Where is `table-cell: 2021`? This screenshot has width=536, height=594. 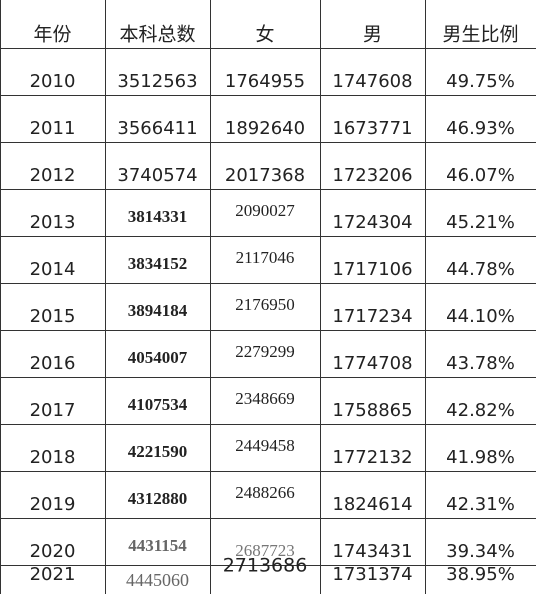 table-cell: 2021 is located at coordinates (53, 574).